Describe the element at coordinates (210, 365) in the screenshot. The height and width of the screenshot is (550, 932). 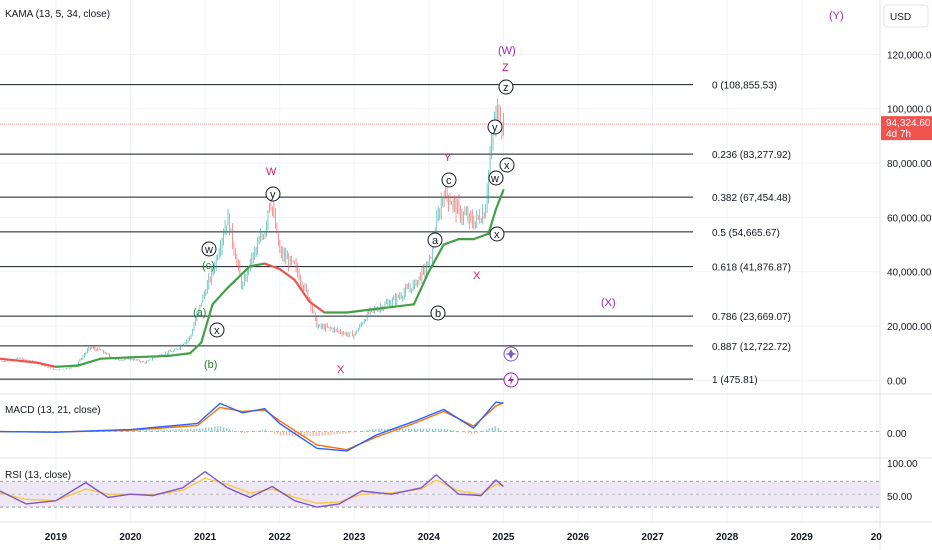
I see `wave-label: (b)` at that location.